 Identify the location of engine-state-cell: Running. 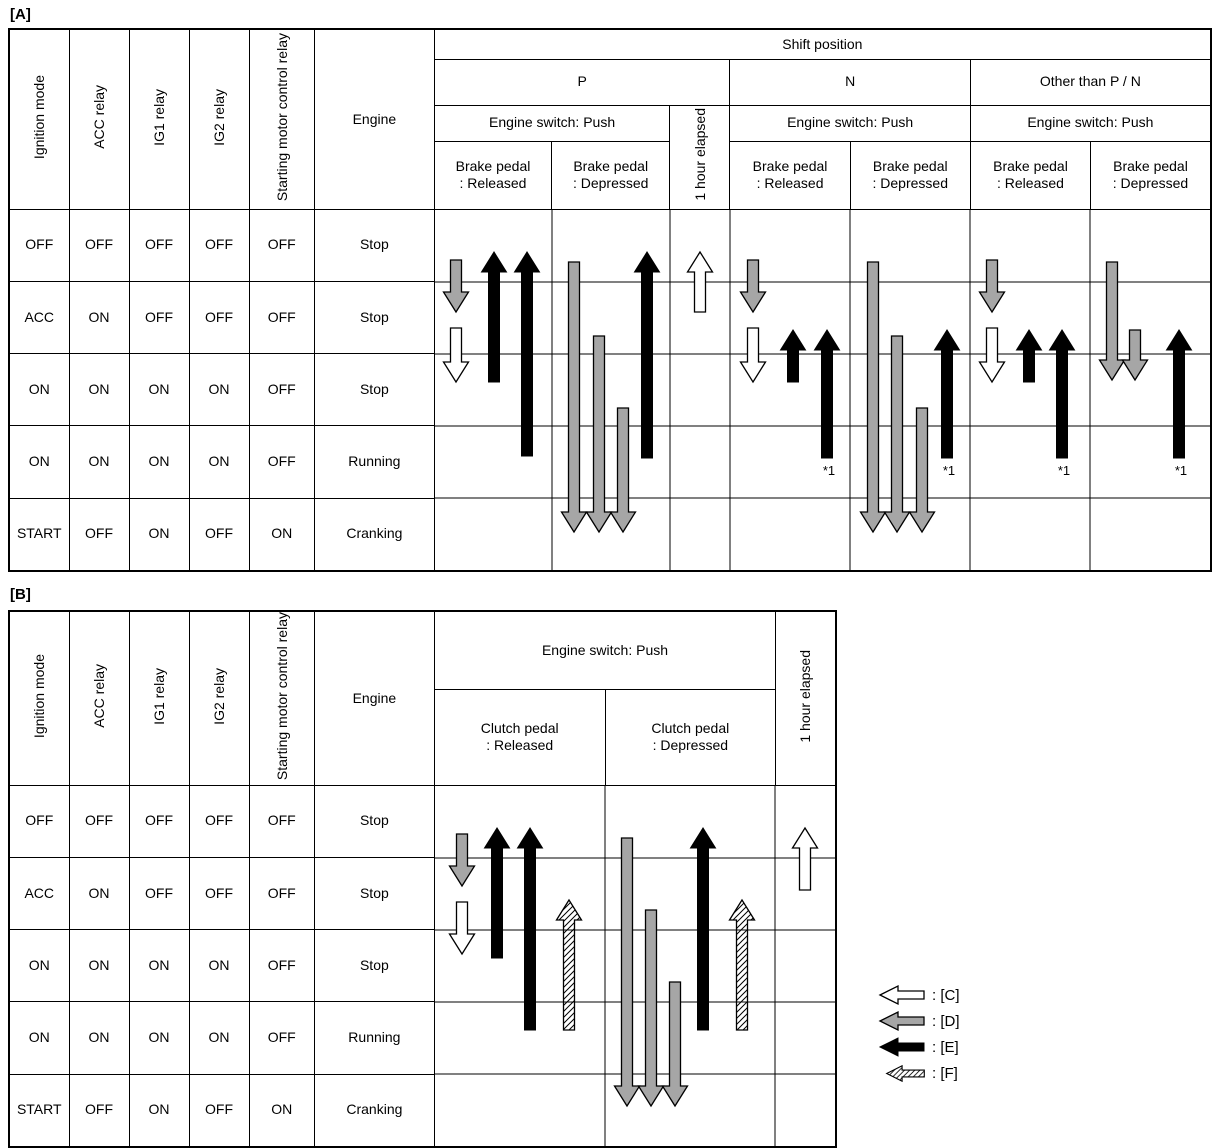
(374, 462).